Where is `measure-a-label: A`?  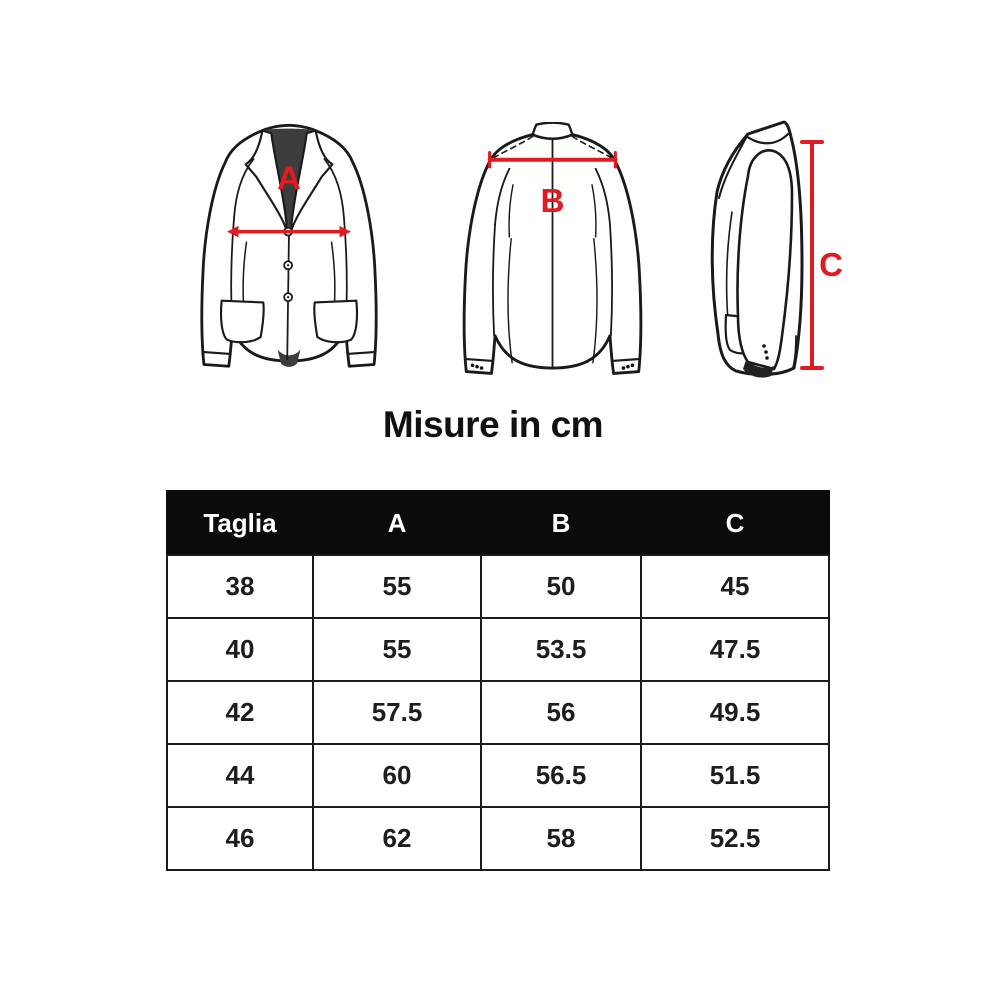
measure-a-label: A is located at coordinates (289, 177).